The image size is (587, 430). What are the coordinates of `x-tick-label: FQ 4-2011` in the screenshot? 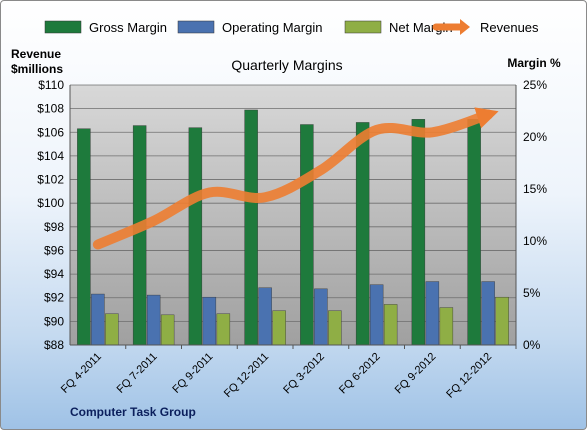 It's located at (81, 373).